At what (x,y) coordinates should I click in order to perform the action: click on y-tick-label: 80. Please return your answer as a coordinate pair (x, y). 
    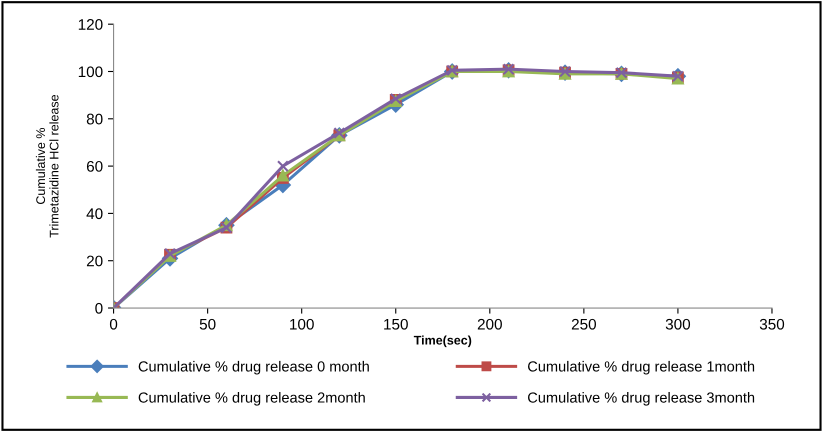
    Looking at the image, I should click on (94, 119).